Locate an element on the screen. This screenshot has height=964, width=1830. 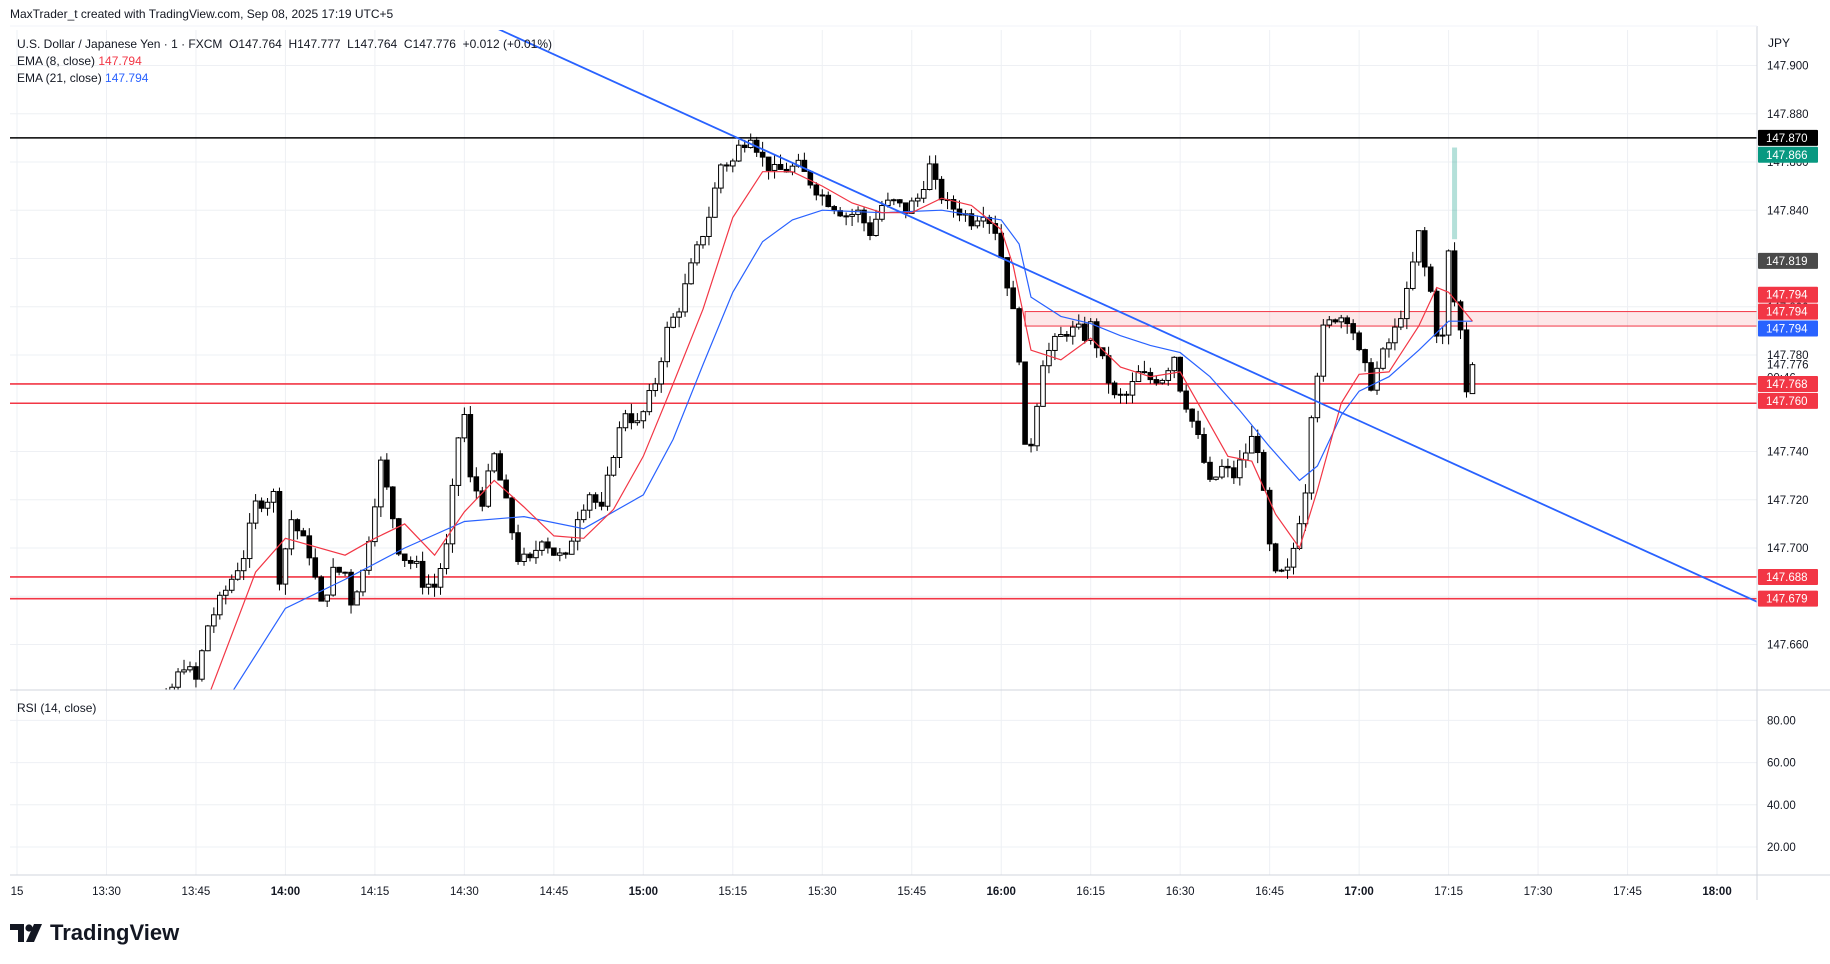
ema21-legend: EMA (21, close) 147.794 is located at coordinates (284, 78).